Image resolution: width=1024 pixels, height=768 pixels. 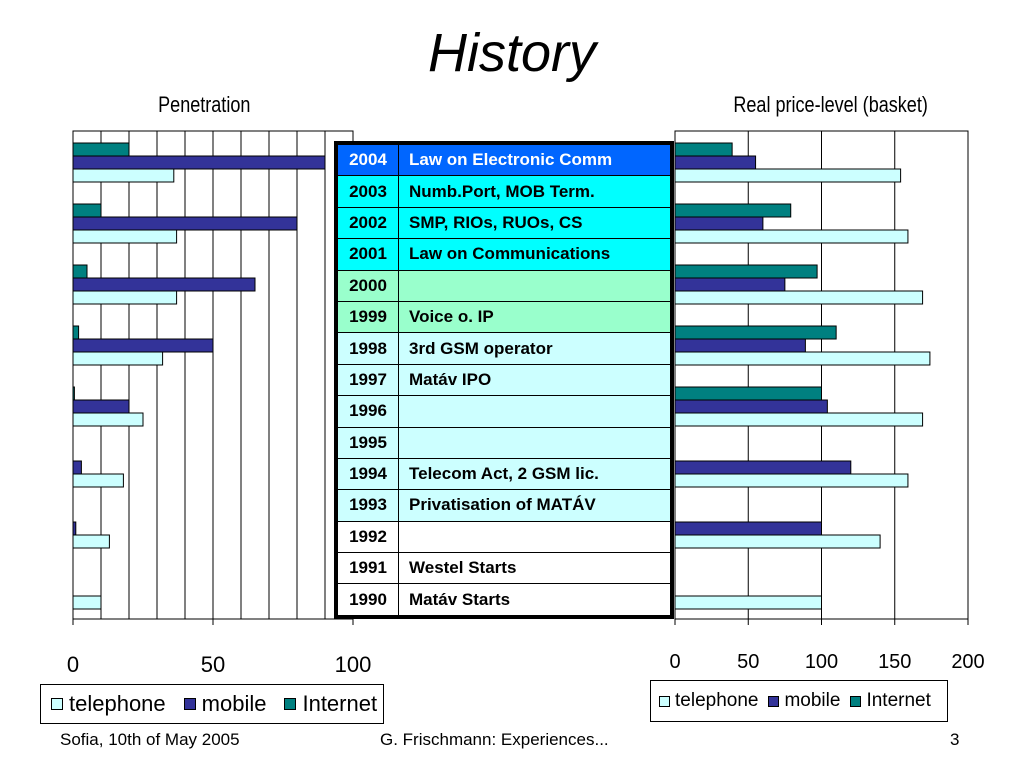 I want to click on penetration-chart-title: Penetration, so click(x=204, y=104).